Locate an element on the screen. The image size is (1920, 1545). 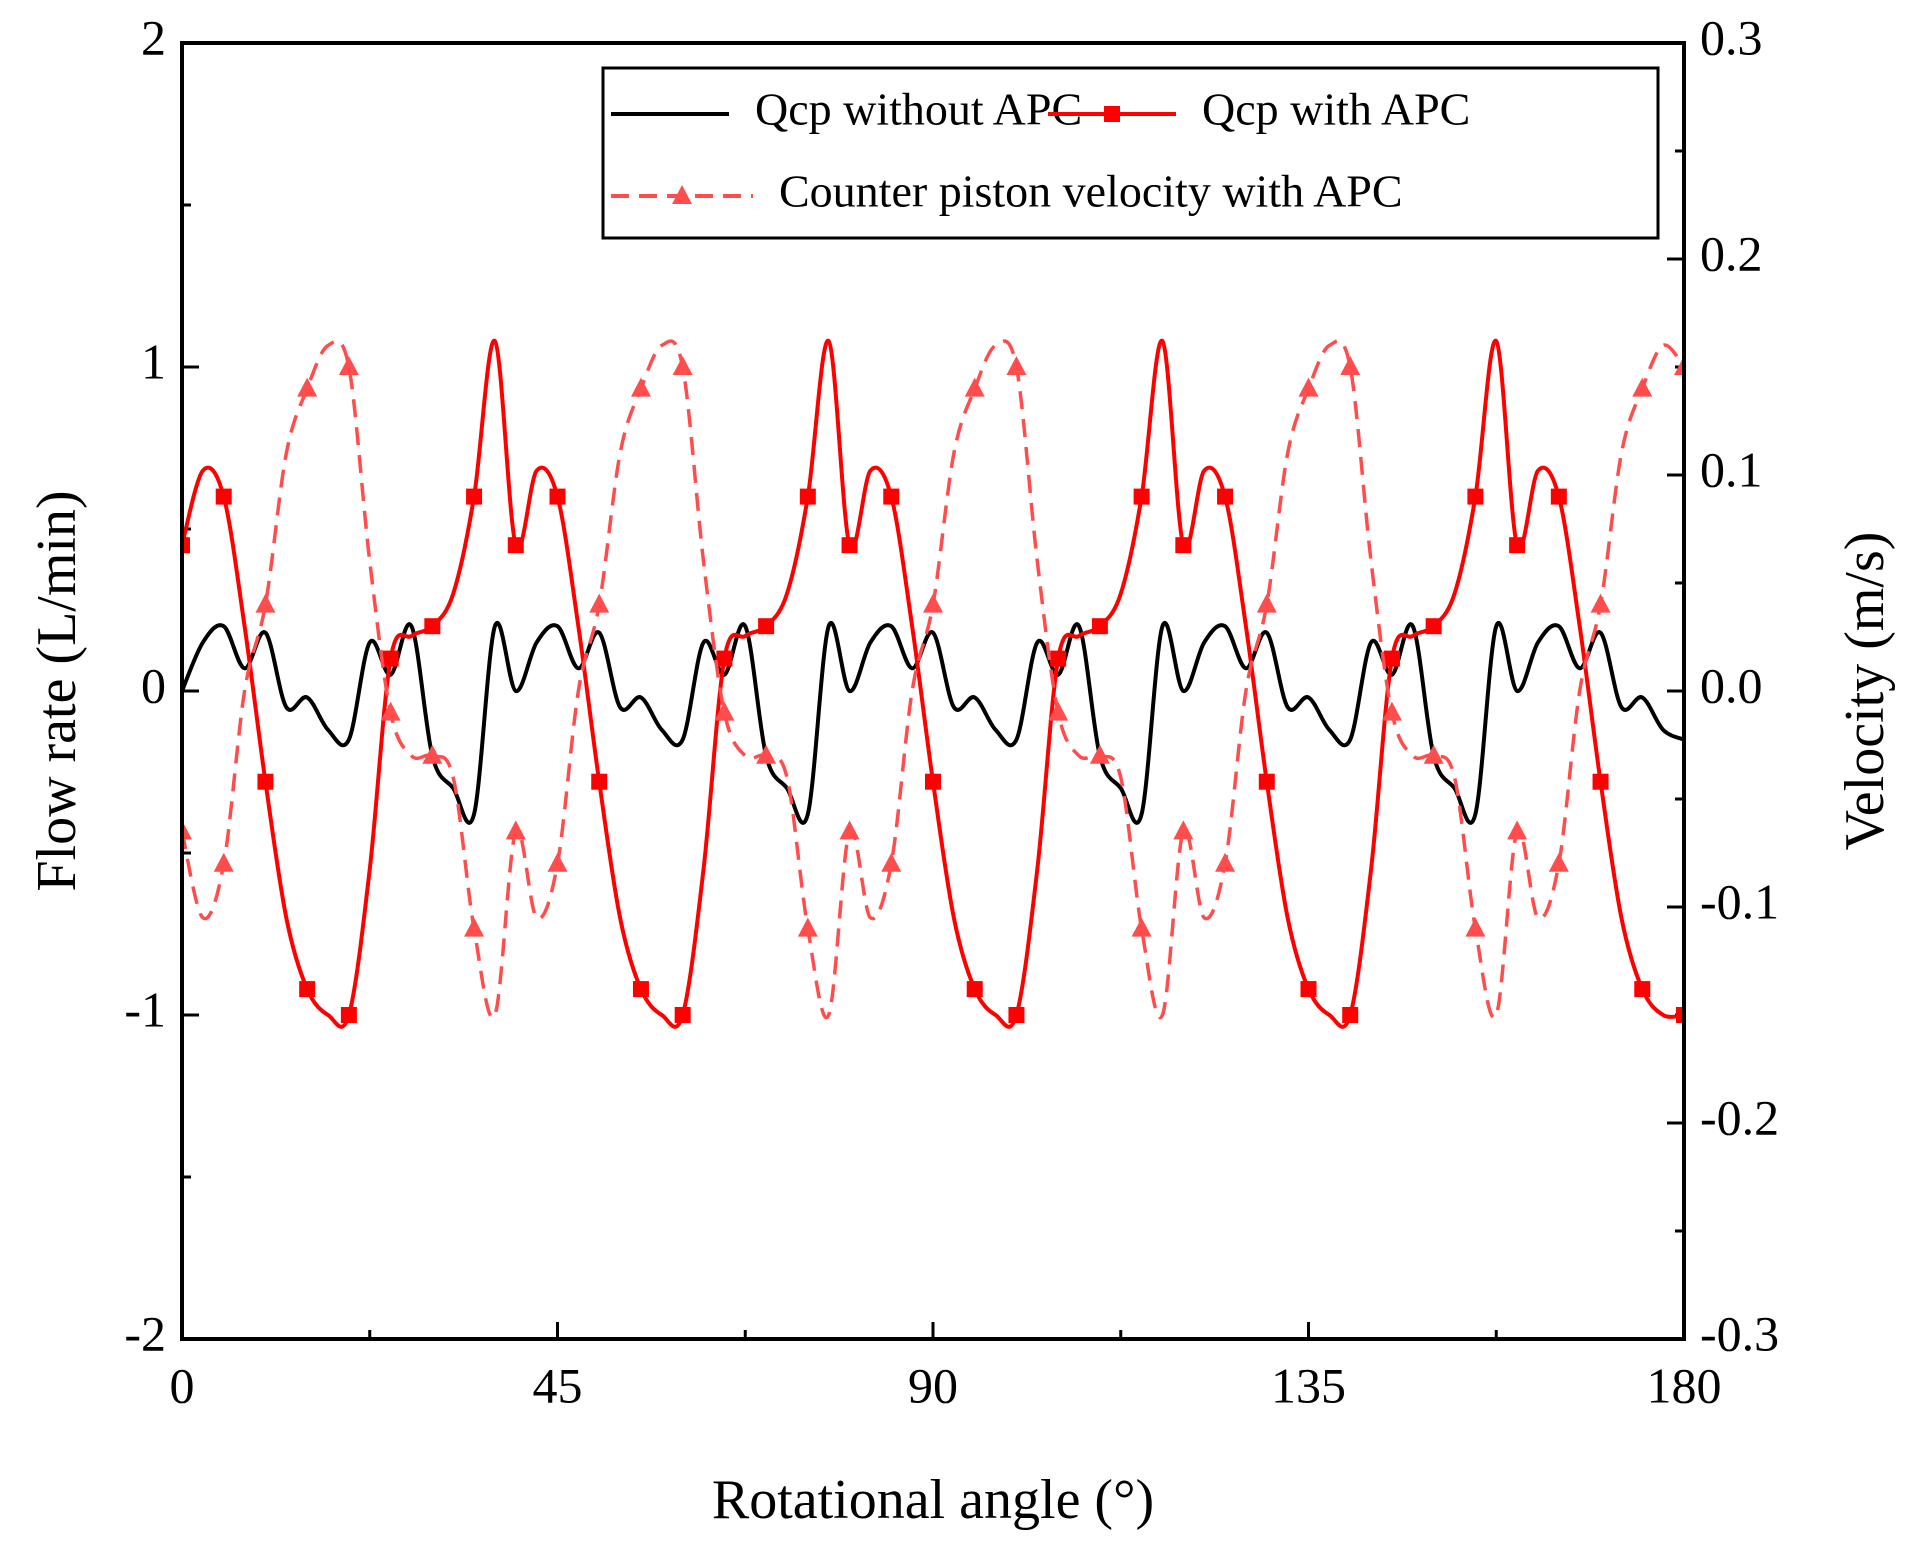
x-tick-label: 45 is located at coordinates (558, 1385).